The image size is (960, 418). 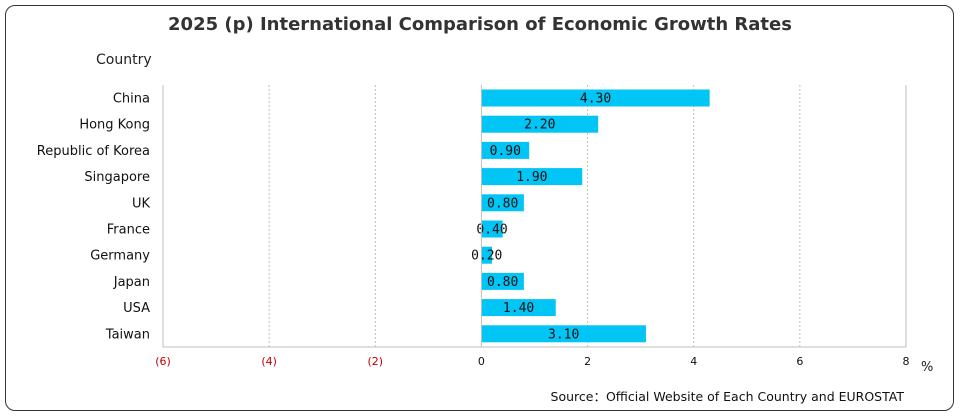 I want to click on category-label: China, so click(x=131, y=99).